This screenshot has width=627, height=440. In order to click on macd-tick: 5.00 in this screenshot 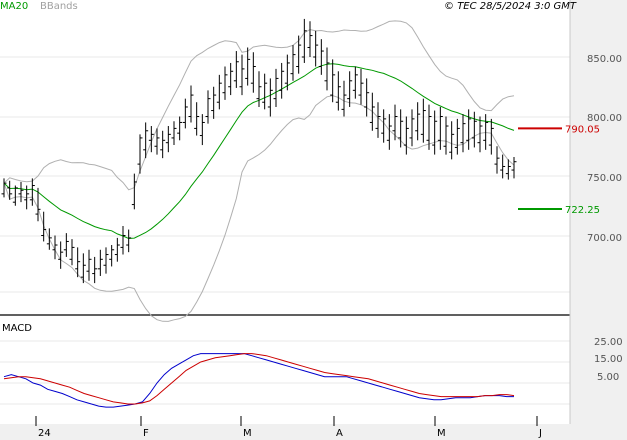, I will do `click(608, 377)`.